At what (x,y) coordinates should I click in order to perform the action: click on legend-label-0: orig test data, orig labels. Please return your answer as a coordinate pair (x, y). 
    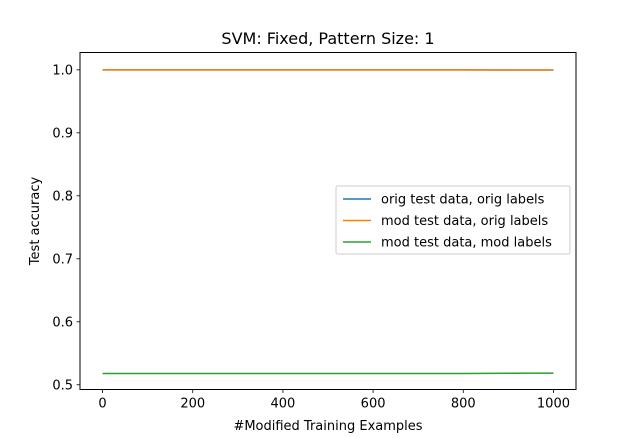
    Looking at the image, I should click on (463, 200).